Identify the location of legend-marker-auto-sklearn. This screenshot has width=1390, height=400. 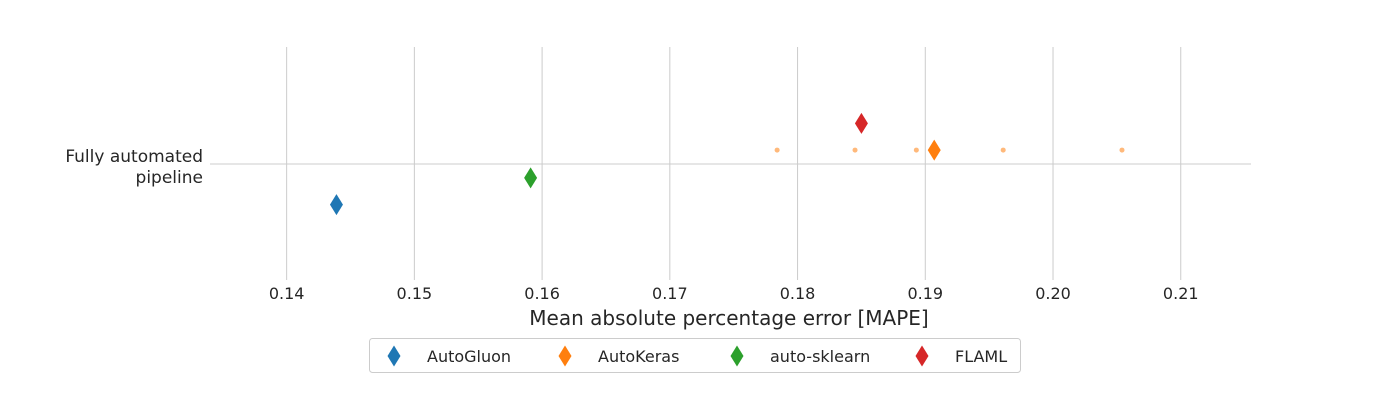
(737, 356).